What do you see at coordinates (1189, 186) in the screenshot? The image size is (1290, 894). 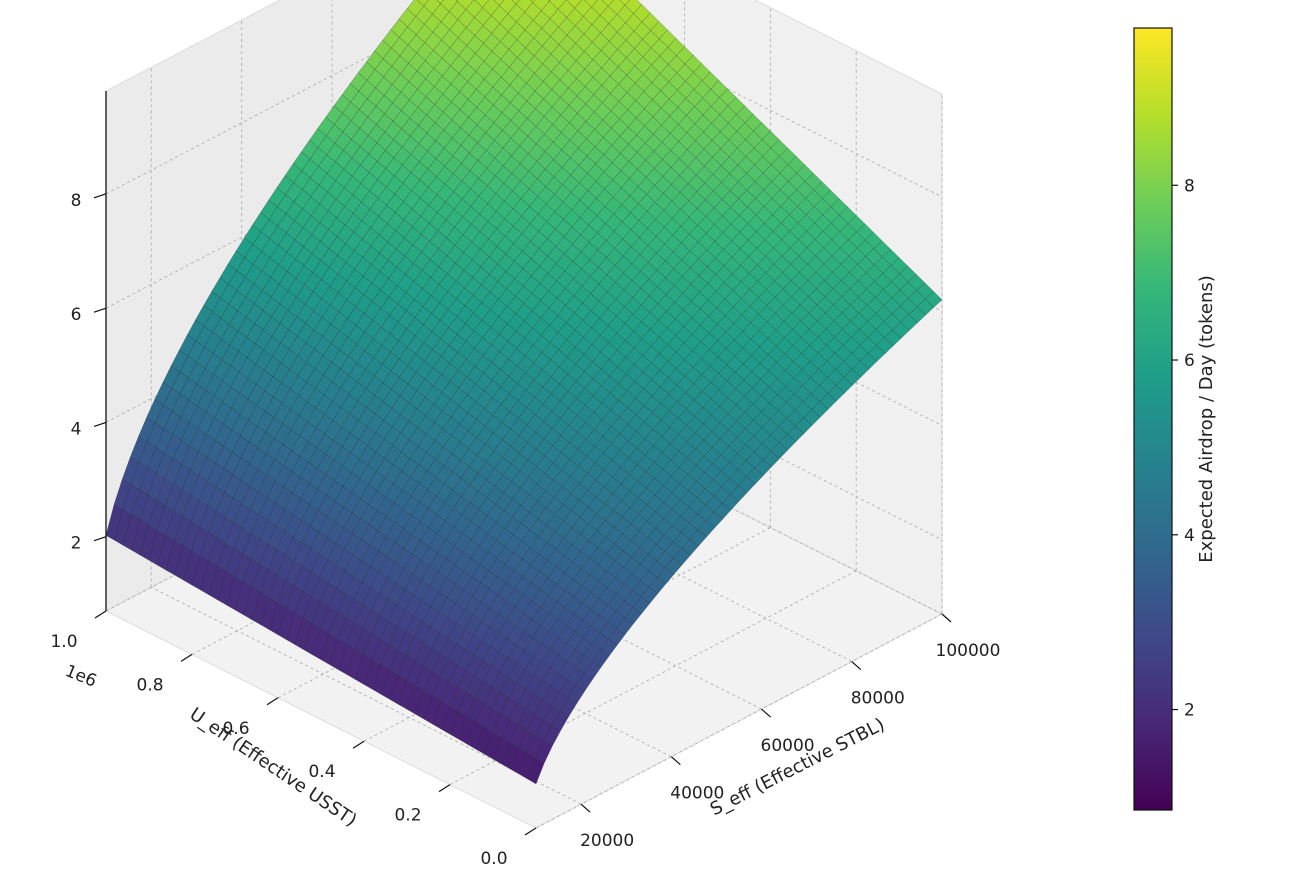 I see `colorbar-tick-label: 8` at bounding box center [1189, 186].